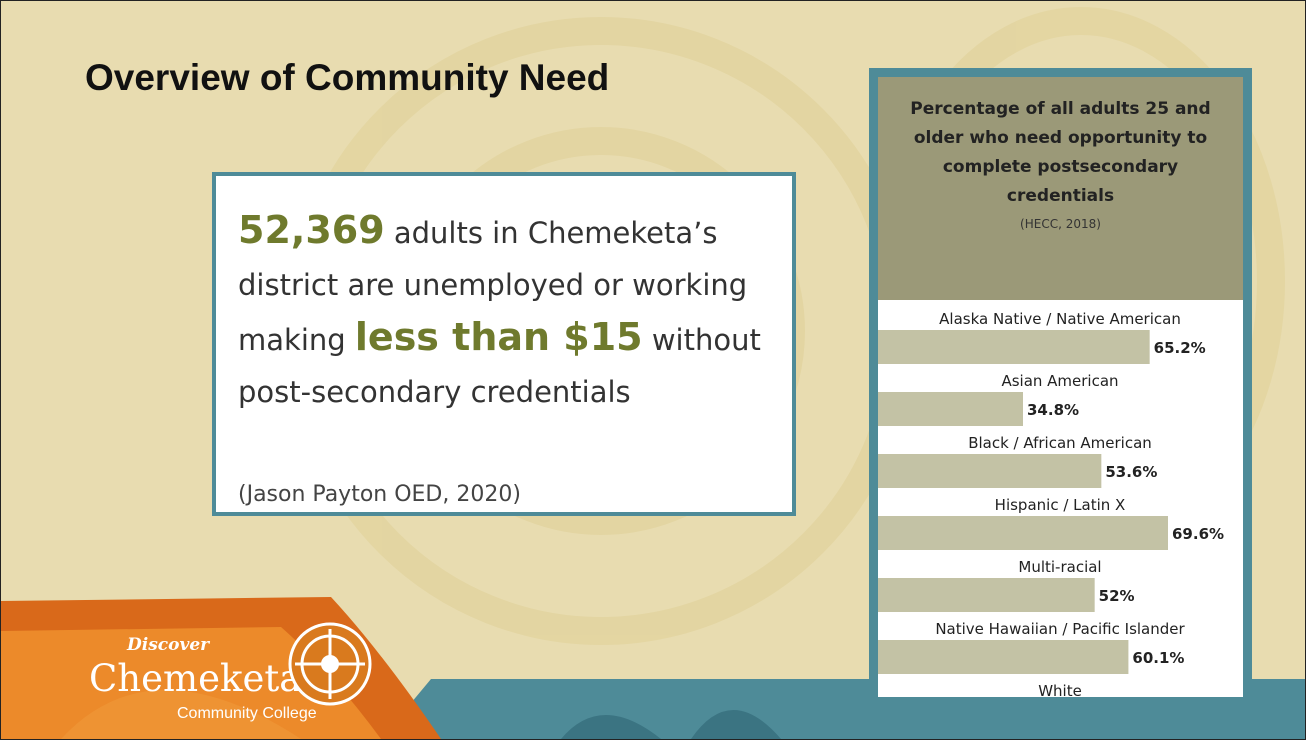 The width and height of the screenshot is (1306, 740). Describe the element at coordinates (1198, 534) in the screenshot. I see `value-label: 69.6%` at that location.